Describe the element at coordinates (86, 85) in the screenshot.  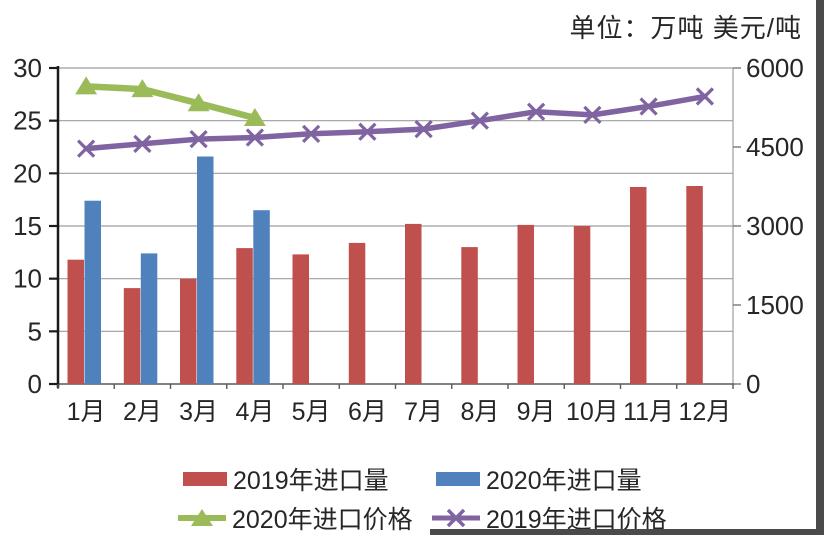
I see `marker-triangle-1月` at that location.